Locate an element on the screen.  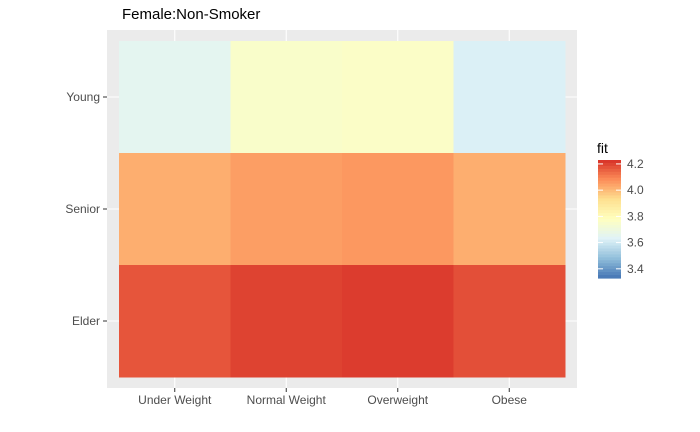
legend-title: fit is located at coordinates (602, 148).